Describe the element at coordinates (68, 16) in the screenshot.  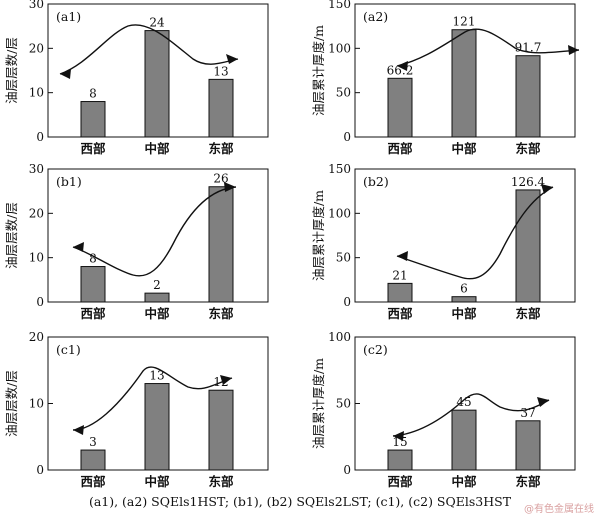
I see `panel-label: (a1)` at that location.